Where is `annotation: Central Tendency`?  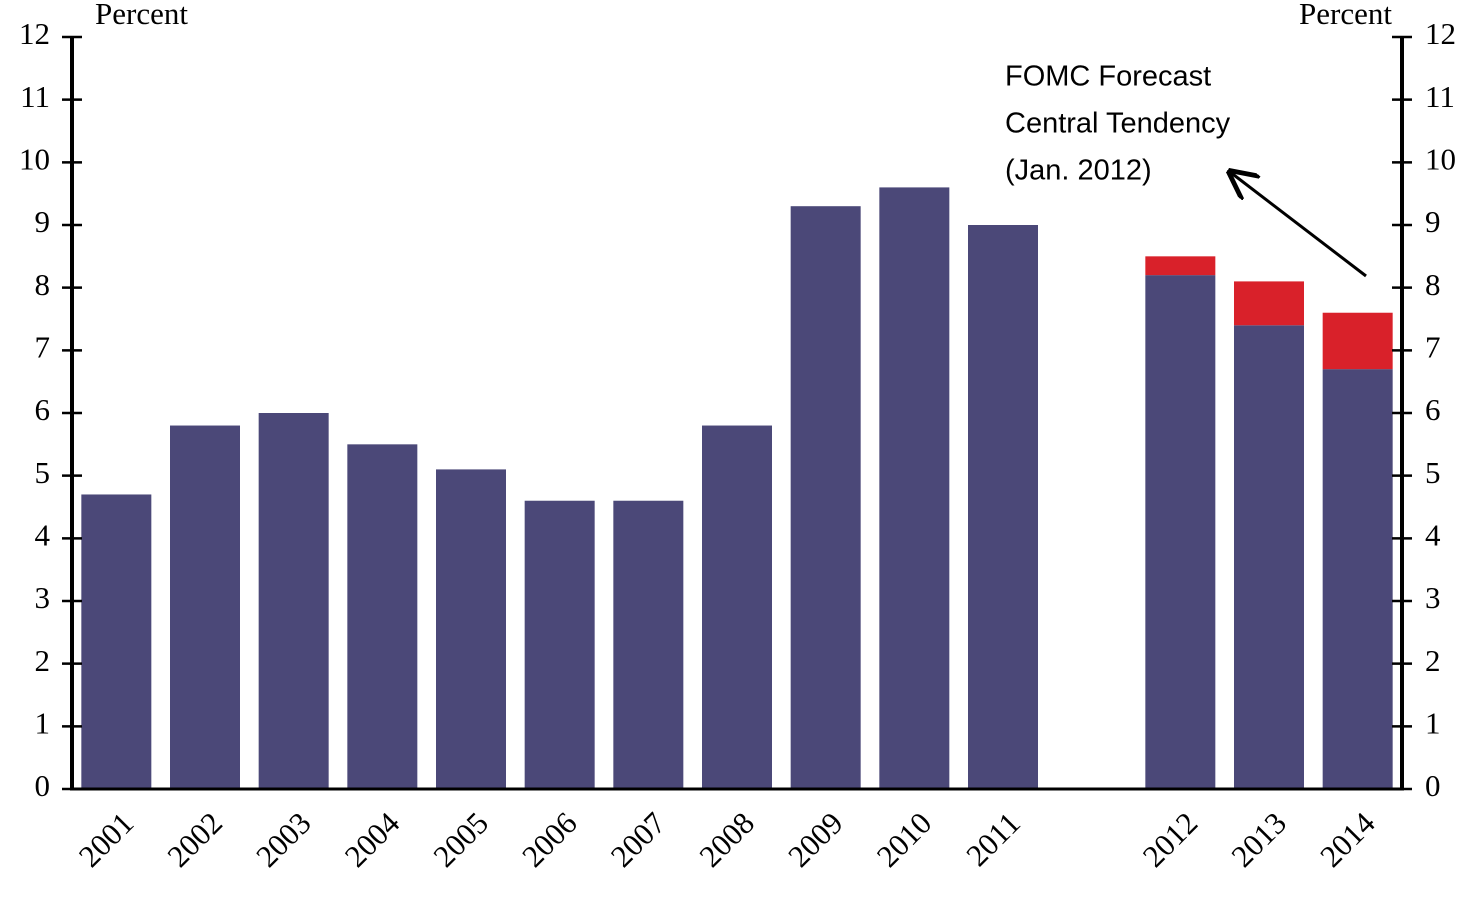 annotation: Central Tendency is located at coordinates (1118, 124).